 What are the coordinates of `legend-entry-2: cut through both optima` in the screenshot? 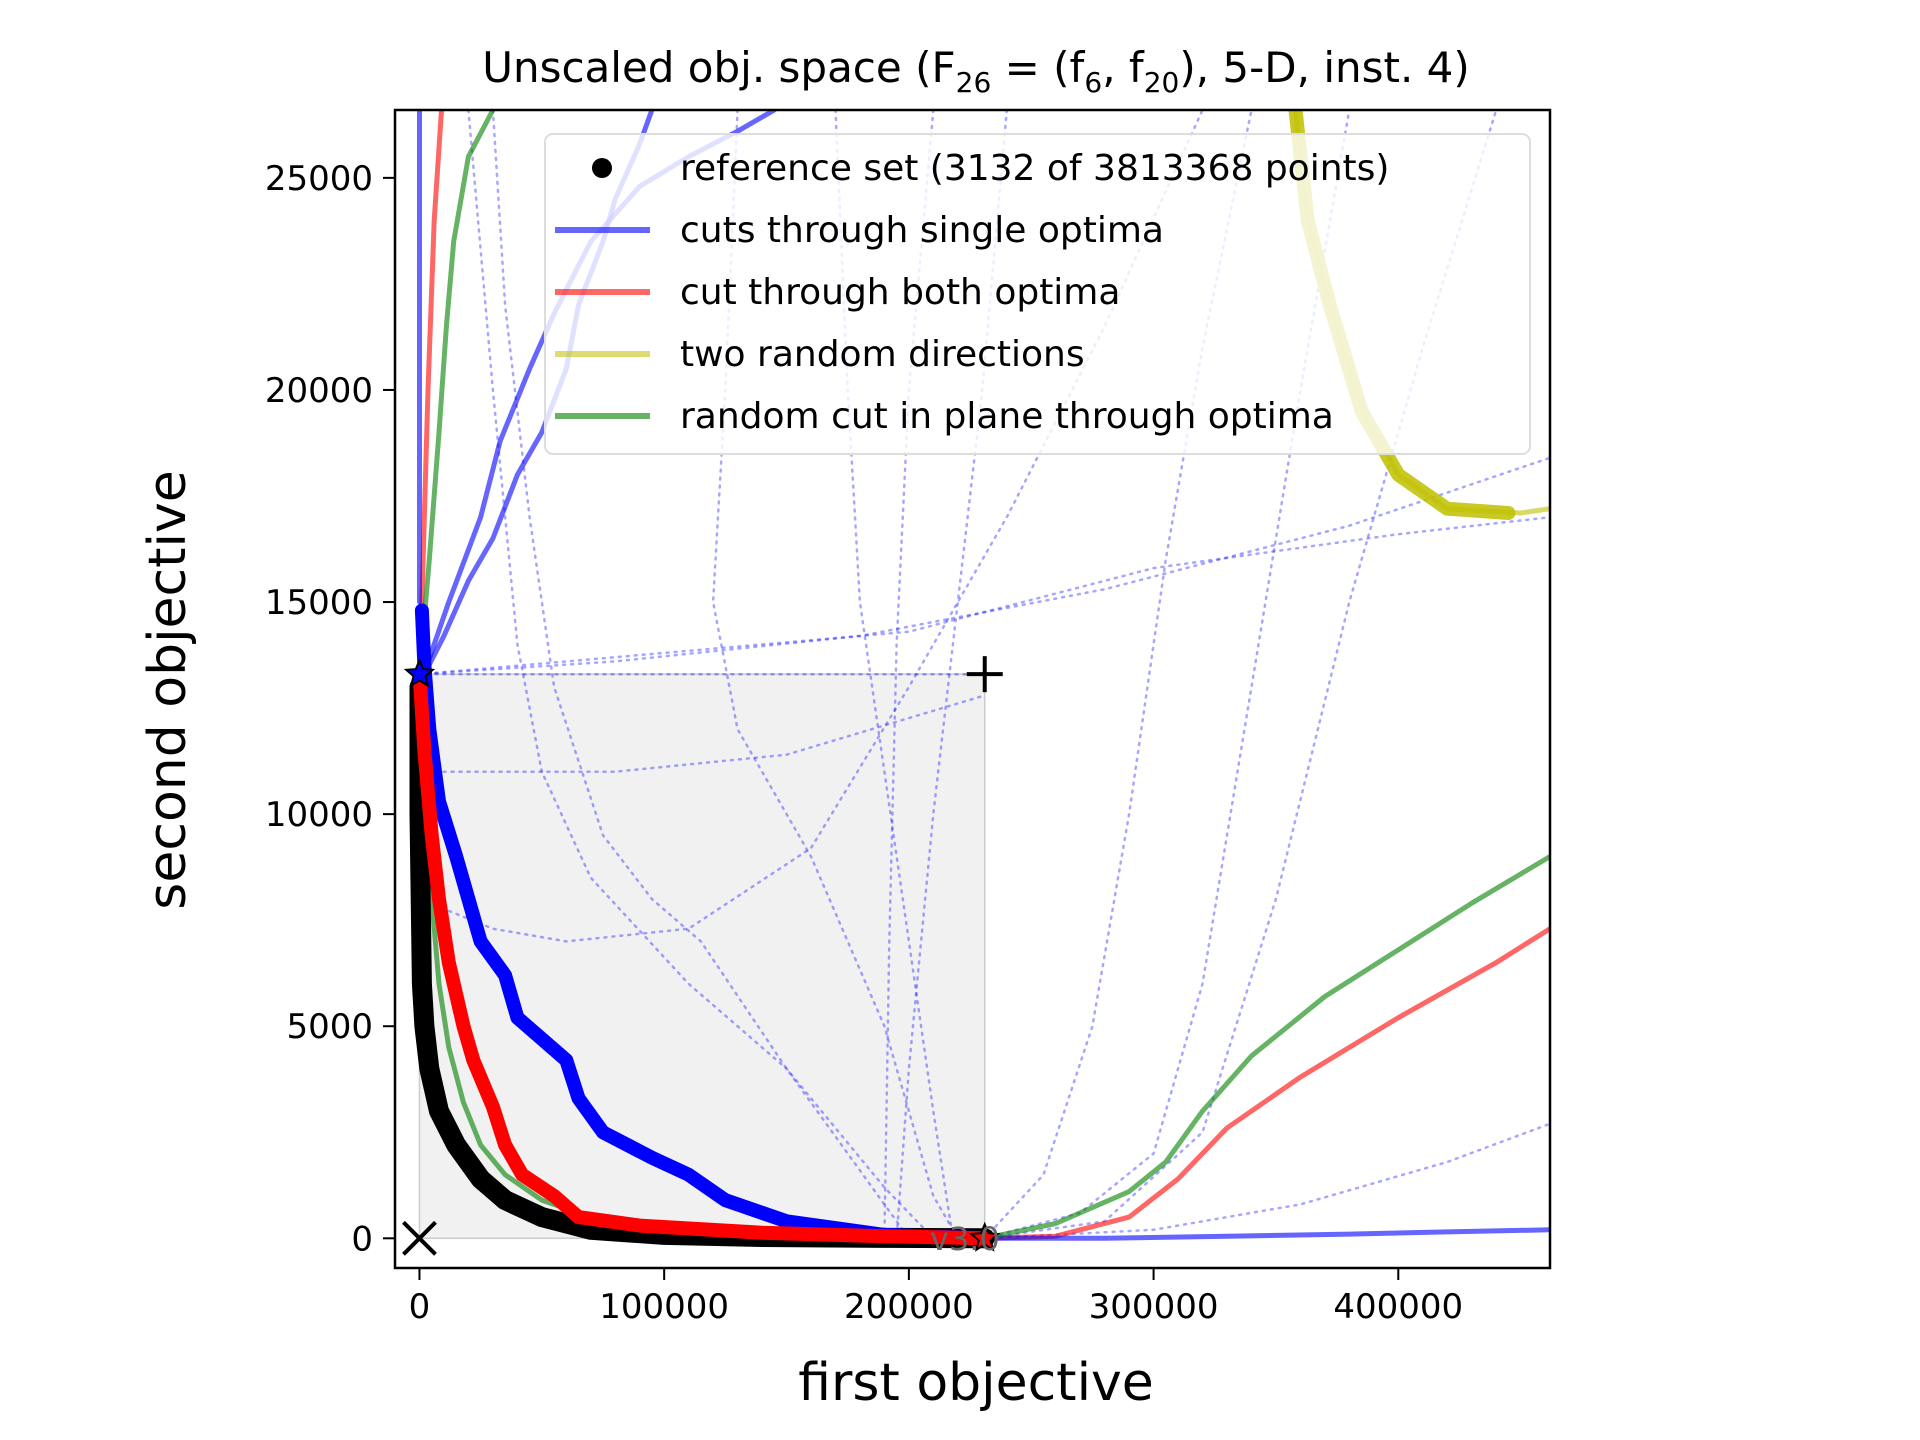 It's located at (837, 292).